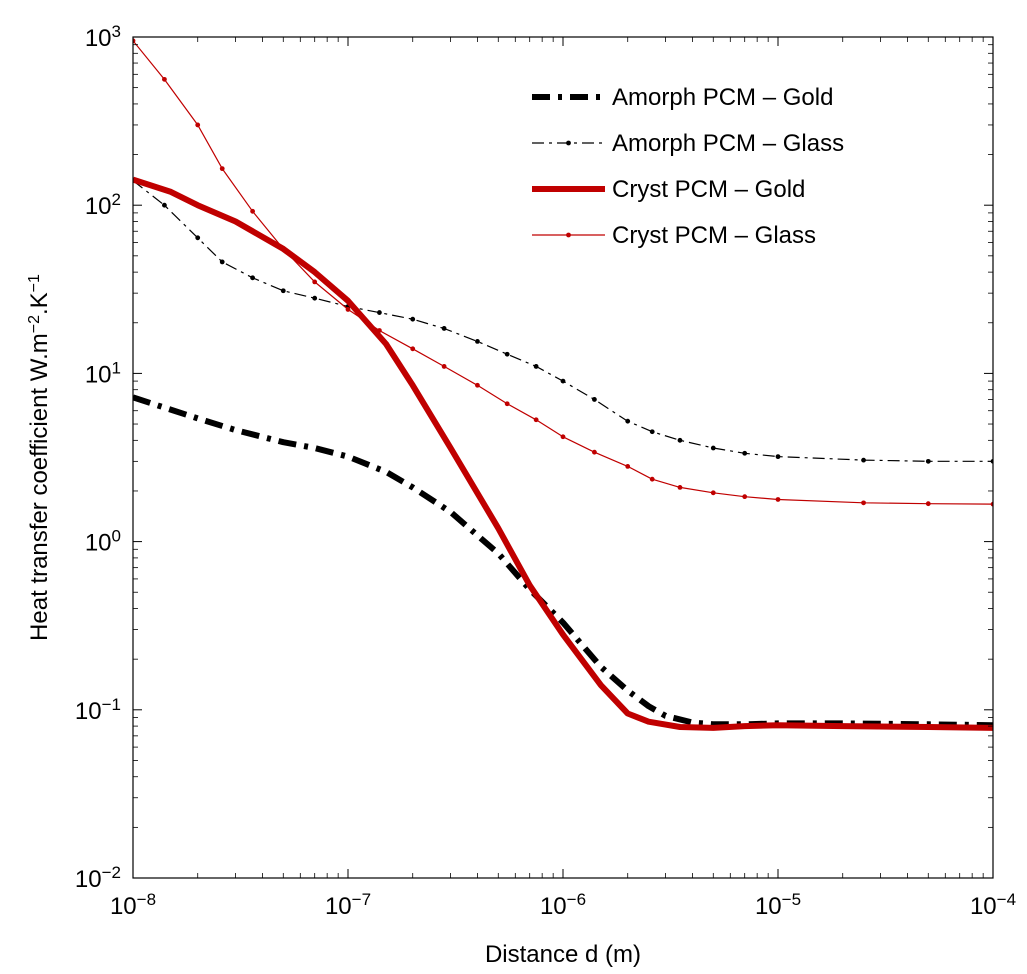 The width and height of the screenshot is (1027, 974). Describe the element at coordinates (993, 905) in the screenshot. I see `x-tick-label: 10⁻⁴` at that location.